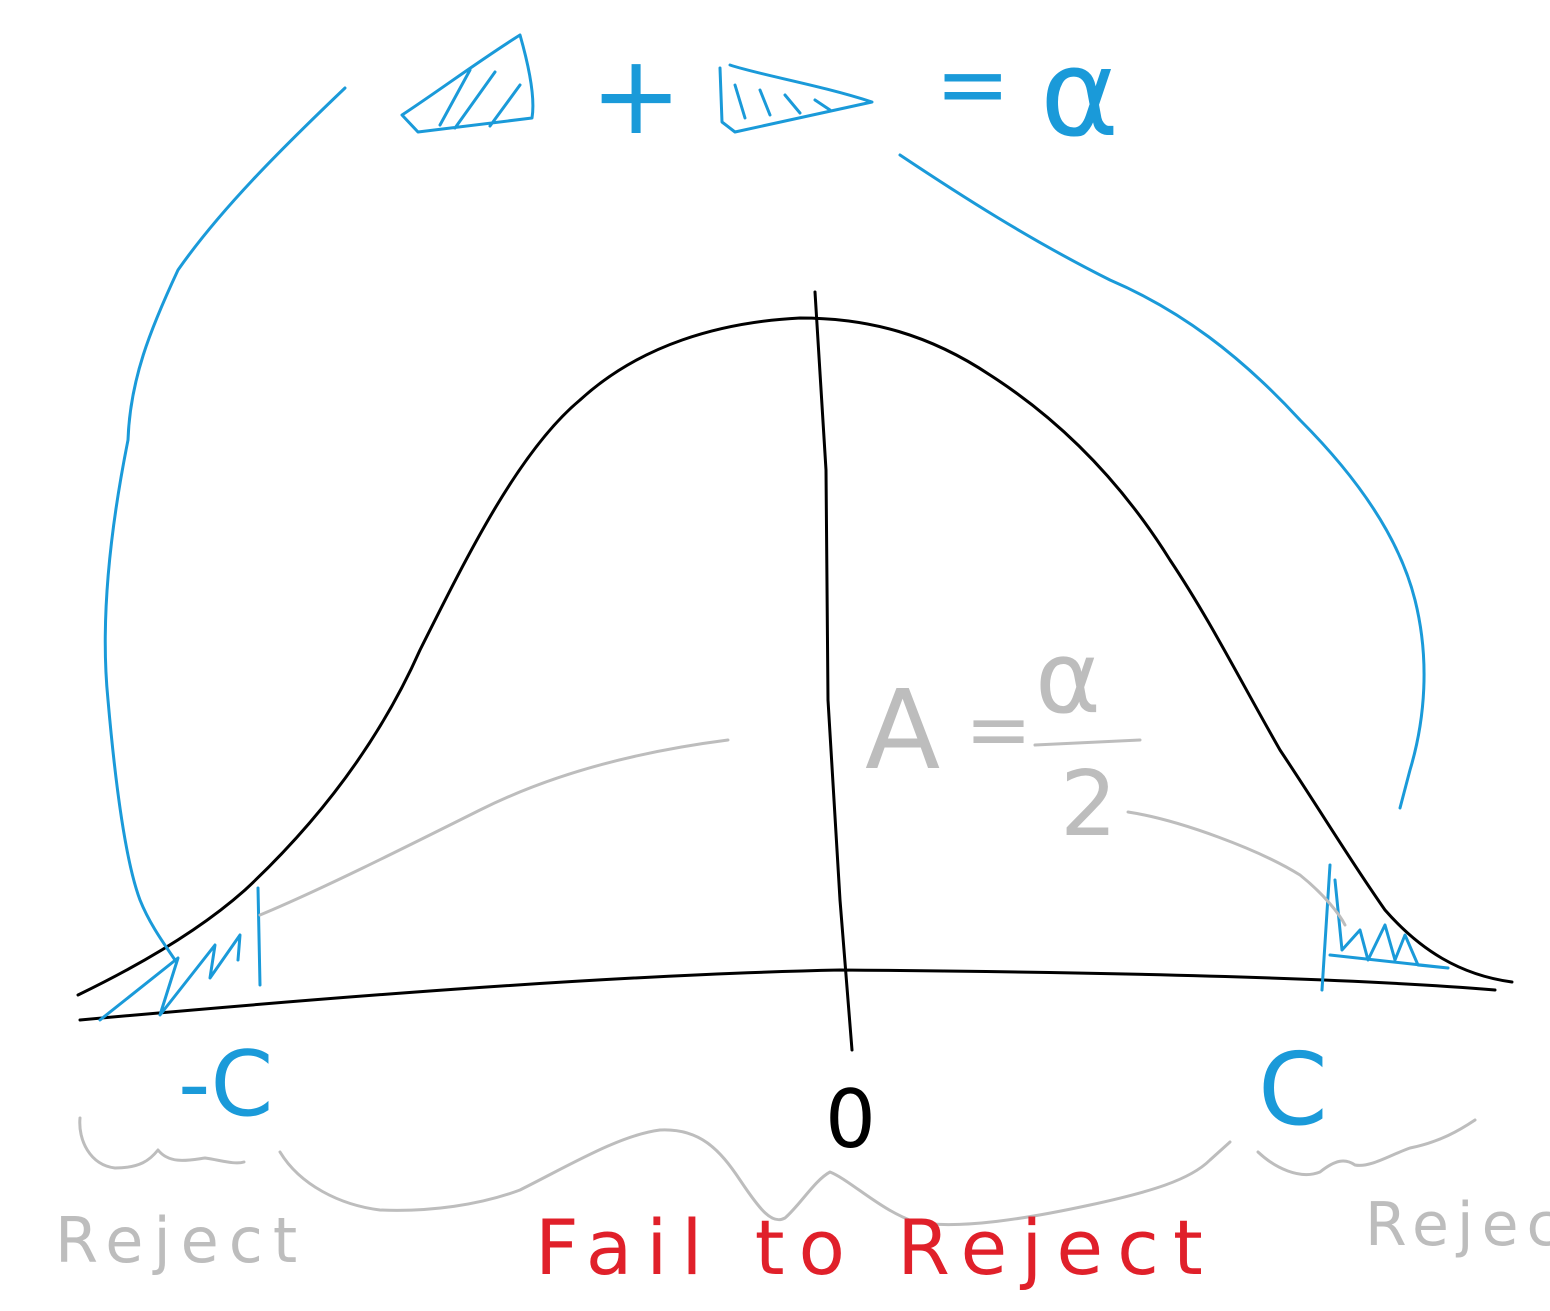 The image size is (1550, 1311). I want to click on right-critical-value: C, so click(1293, 1089).